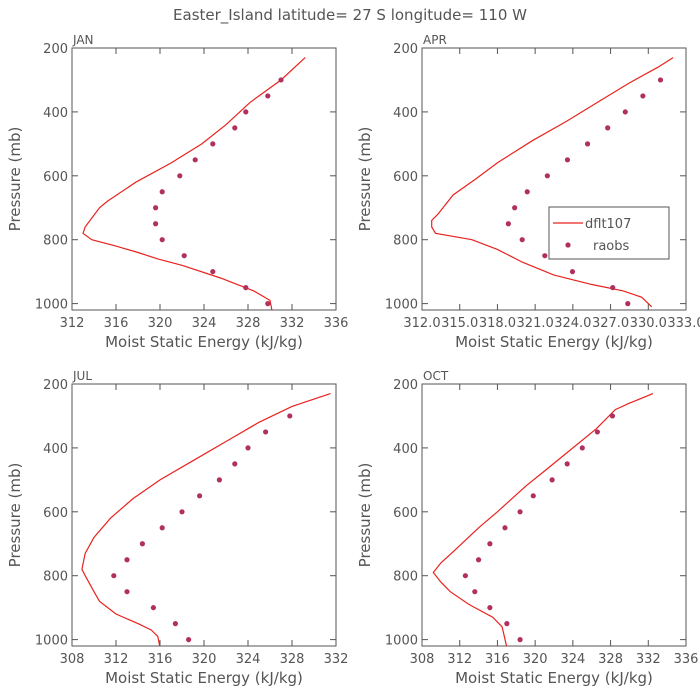 The height and width of the screenshot is (700, 700). Describe the element at coordinates (82, 376) in the screenshot. I see `panel-label: JUL` at that location.